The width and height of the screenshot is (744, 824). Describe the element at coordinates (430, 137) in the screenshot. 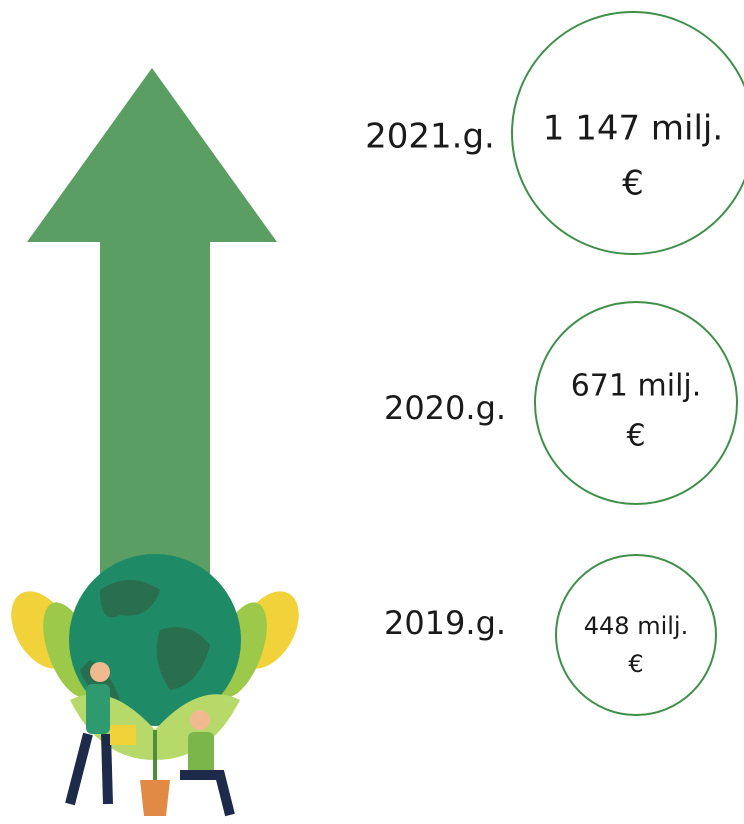

I see `year-label: 2021.g.` at that location.